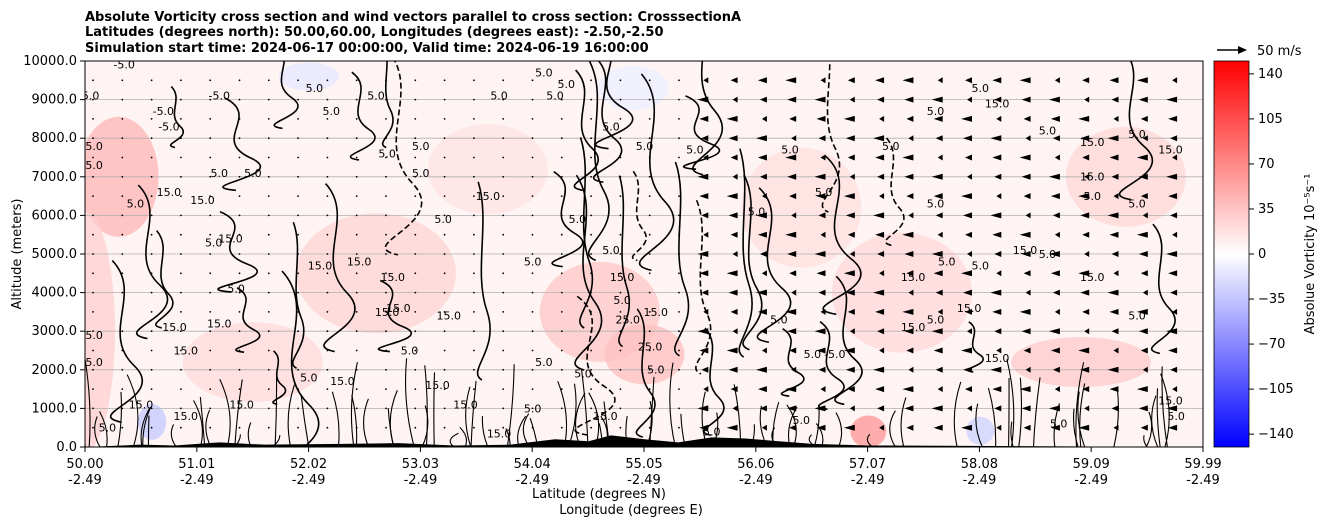 Image resolution: width=1332 pixels, height=526 pixels. What do you see at coordinates (1202, 464) in the screenshot?
I see `x-tick-label-lat: 59.99` at bounding box center [1202, 464].